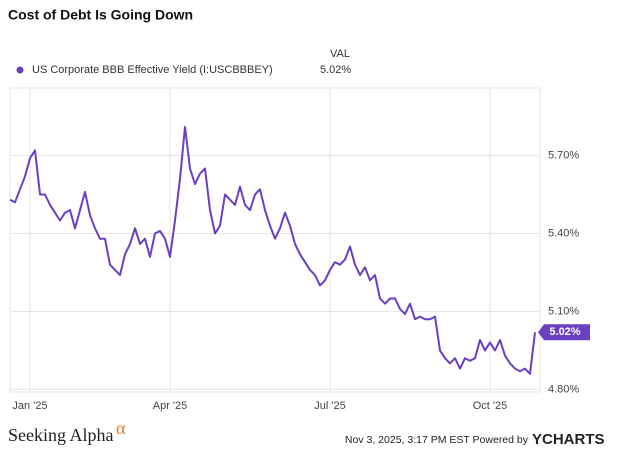 This screenshot has width=635, height=453. Describe the element at coordinates (563, 311) in the screenshot. I see `y-tick-label: 5.10%` at that location.